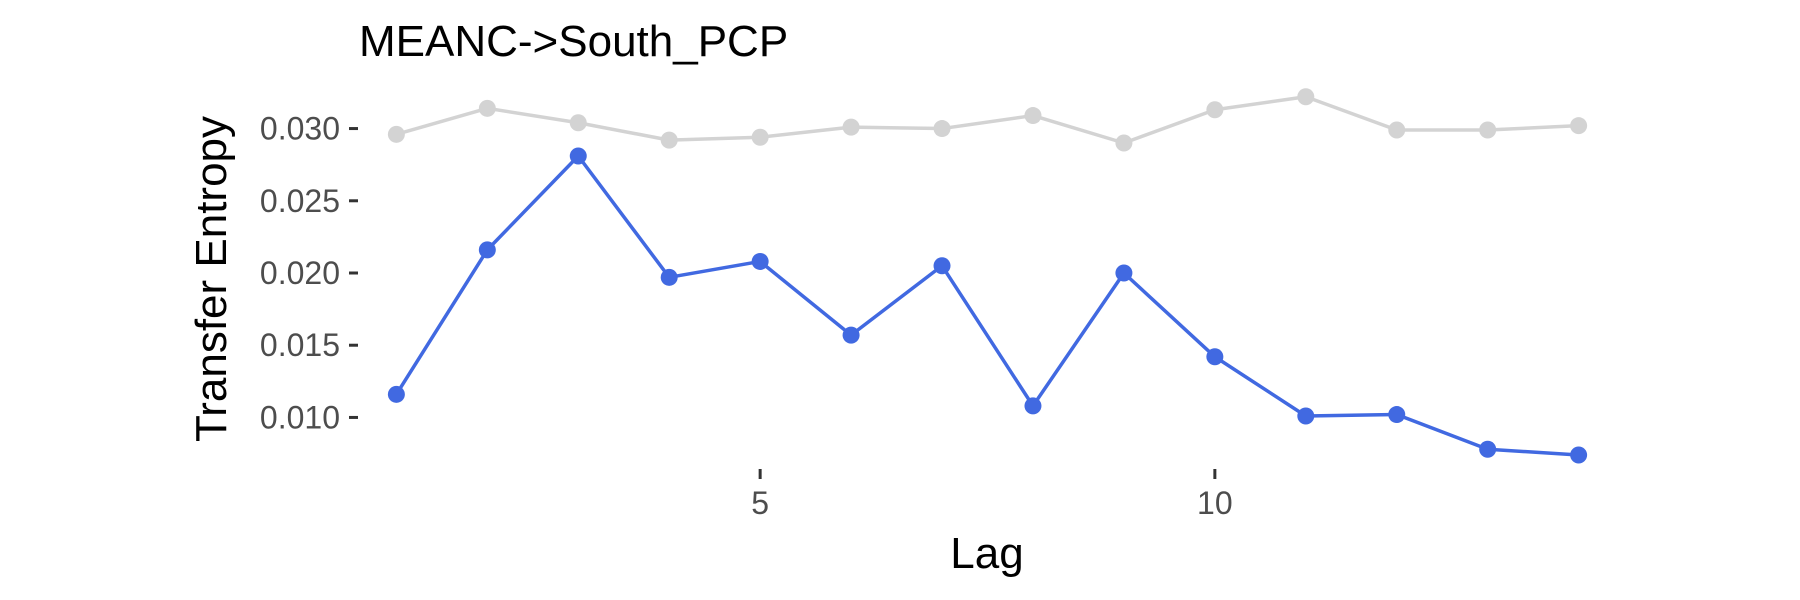 The image size is (1800, 600). What do you see at coordinates (992, 495) in the screenshot?
I see `x-axis: 5 10` at bounding box center [992, 495].